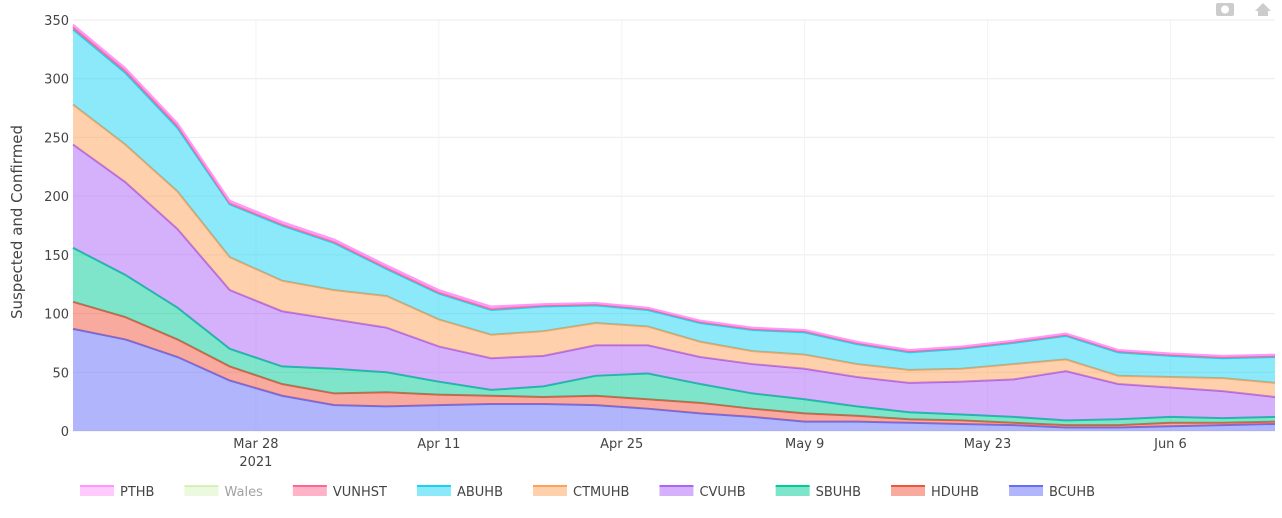  Describe the element at coordinates (360, 492) in the screenshot. I see `legend-label: VUNHST` at that location.